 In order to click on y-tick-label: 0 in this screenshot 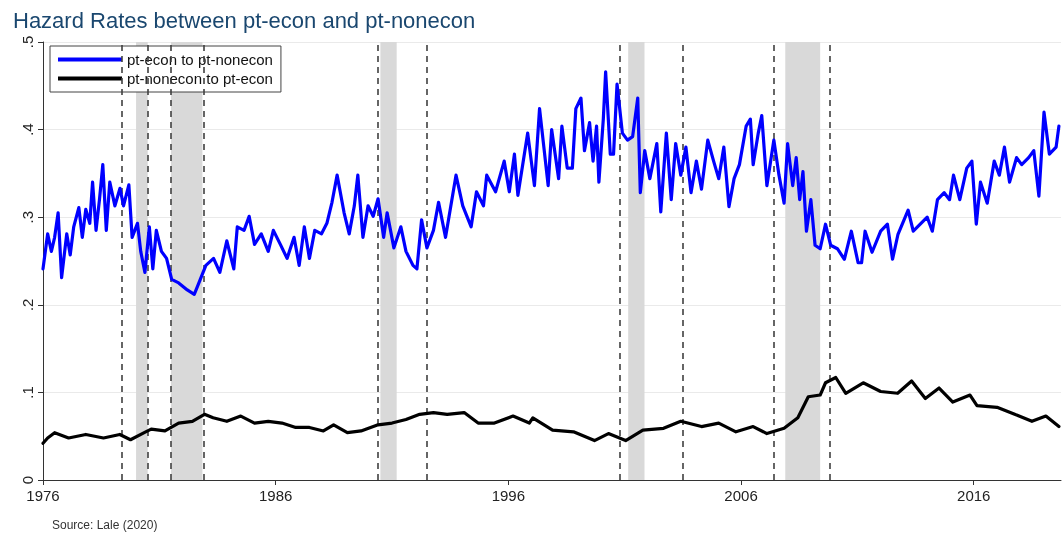, I will do `click(27, 480)`.